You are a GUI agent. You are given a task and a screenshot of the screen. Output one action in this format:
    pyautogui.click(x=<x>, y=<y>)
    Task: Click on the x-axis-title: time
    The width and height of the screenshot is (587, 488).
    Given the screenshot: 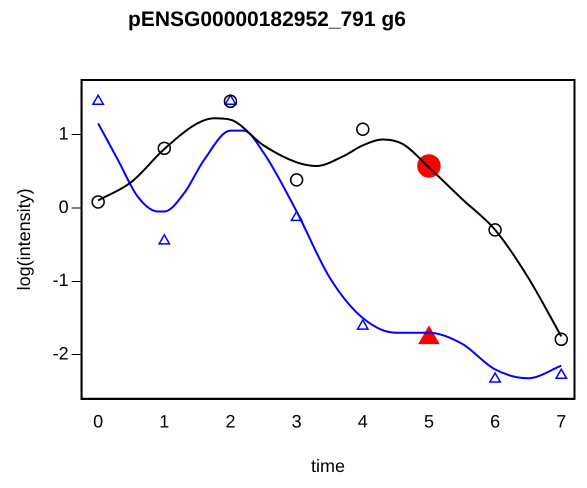 What is the action you would take?
    pyautogui.click(x=328, y=466)
    